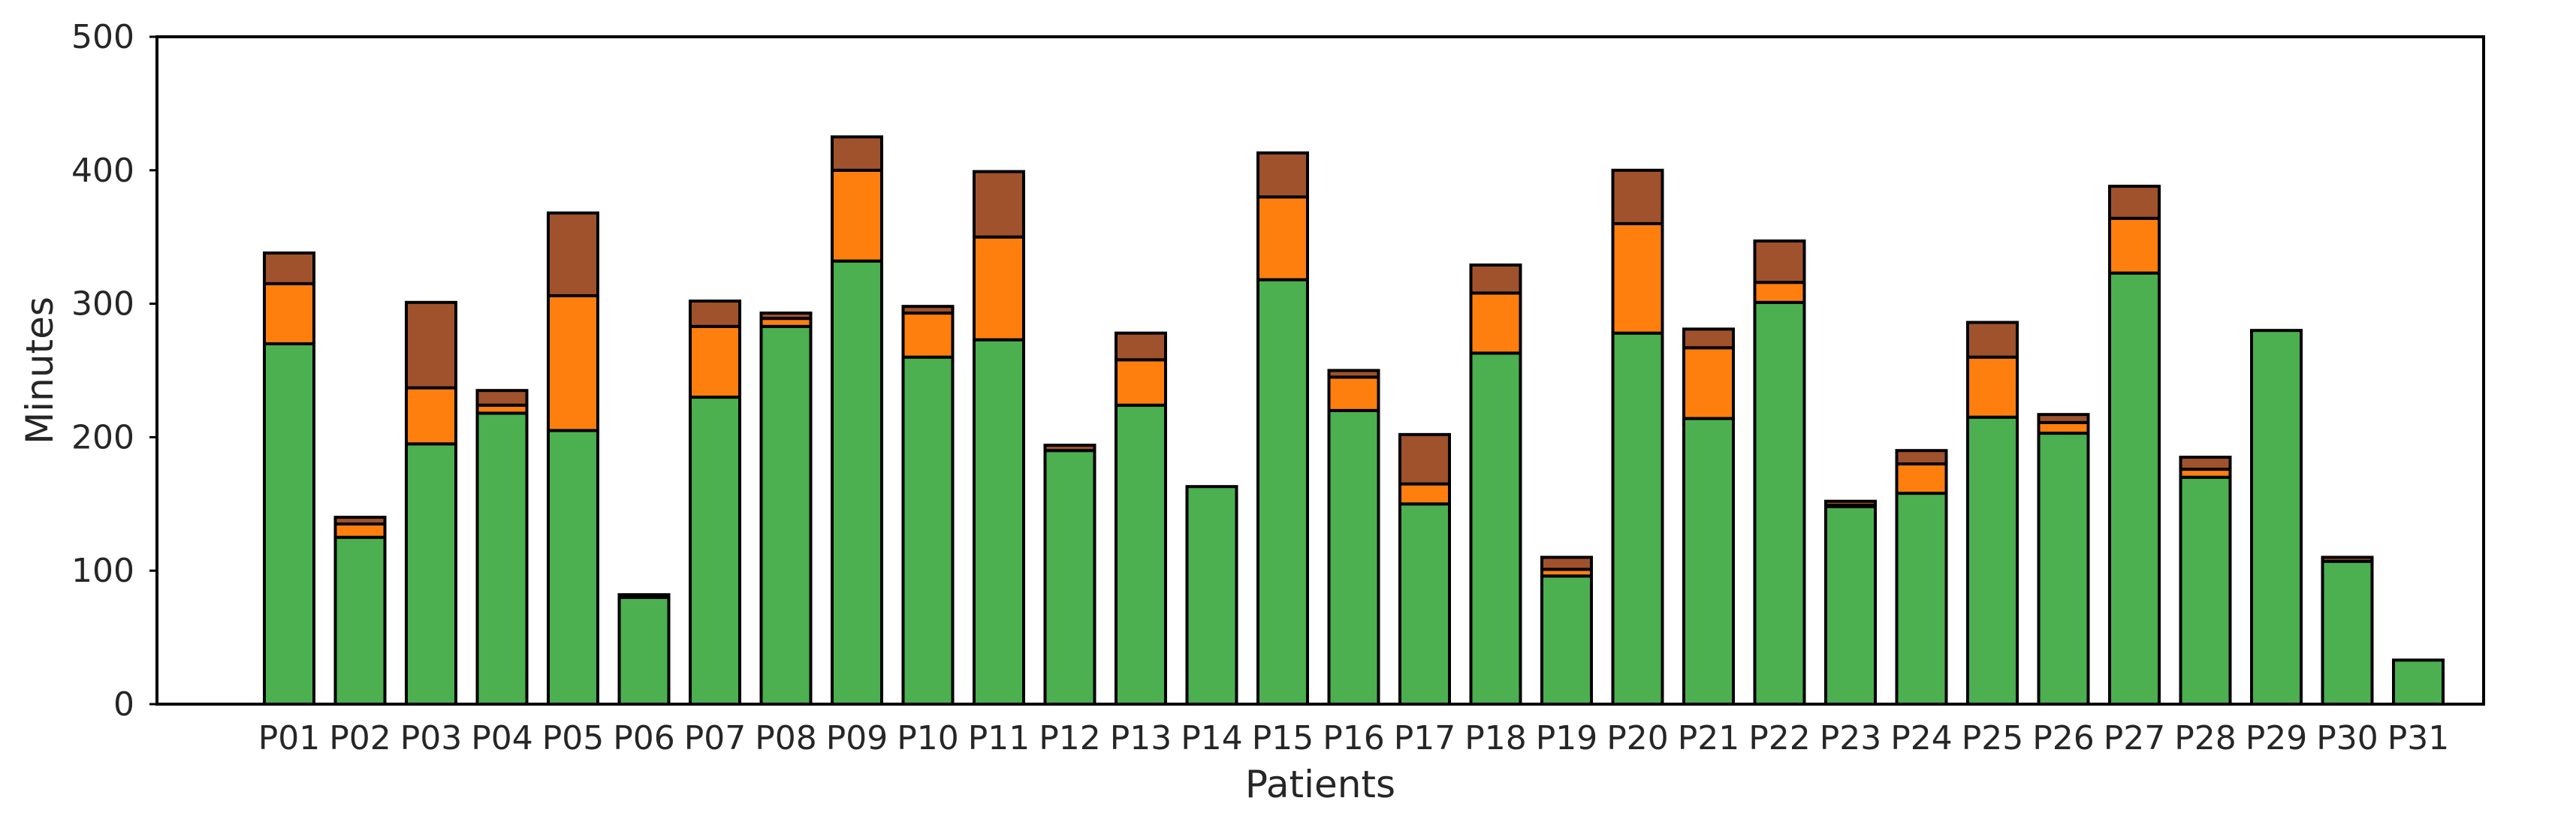 This screenshot has height=819, width=2576. Describe the element at coordinates (1709, 738) in the screenshot. I see `x-tick-label-p21: P21` at that location.